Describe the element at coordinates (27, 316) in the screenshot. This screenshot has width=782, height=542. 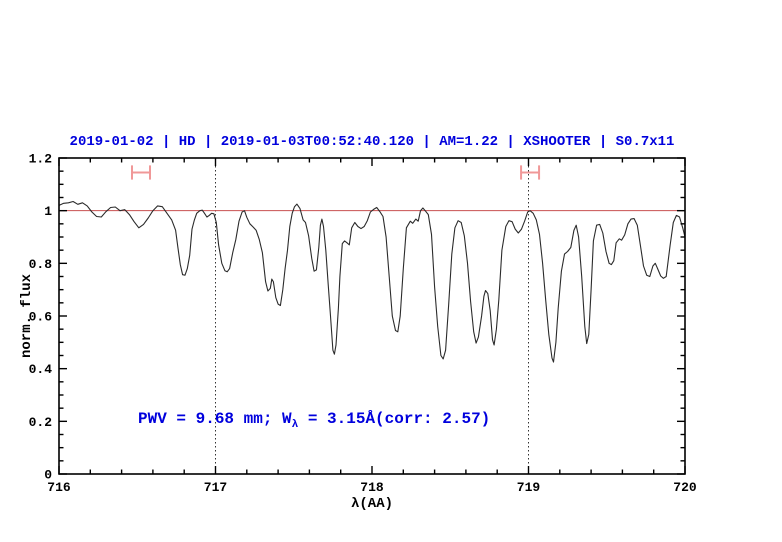
I see `y-axis-label: norm. flux` at that location.